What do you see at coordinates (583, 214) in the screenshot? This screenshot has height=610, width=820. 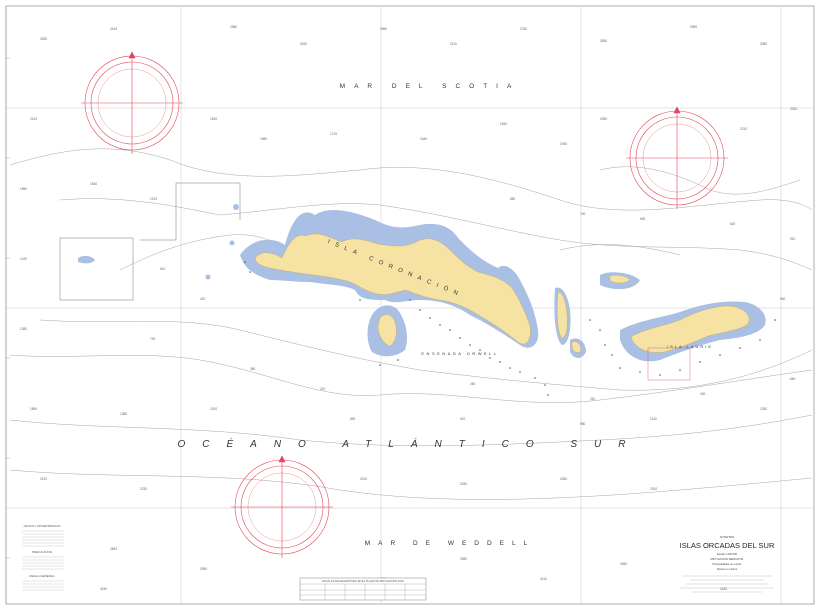 I see `svg-text: 740` at bounding box center [583, 214].